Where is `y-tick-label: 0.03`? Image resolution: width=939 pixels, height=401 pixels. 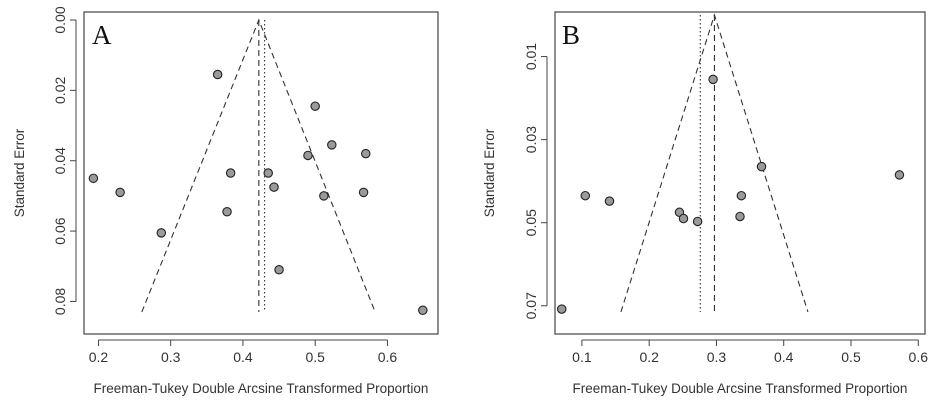 y-tick-label: 0.03 is located at coordinates (531, 139).